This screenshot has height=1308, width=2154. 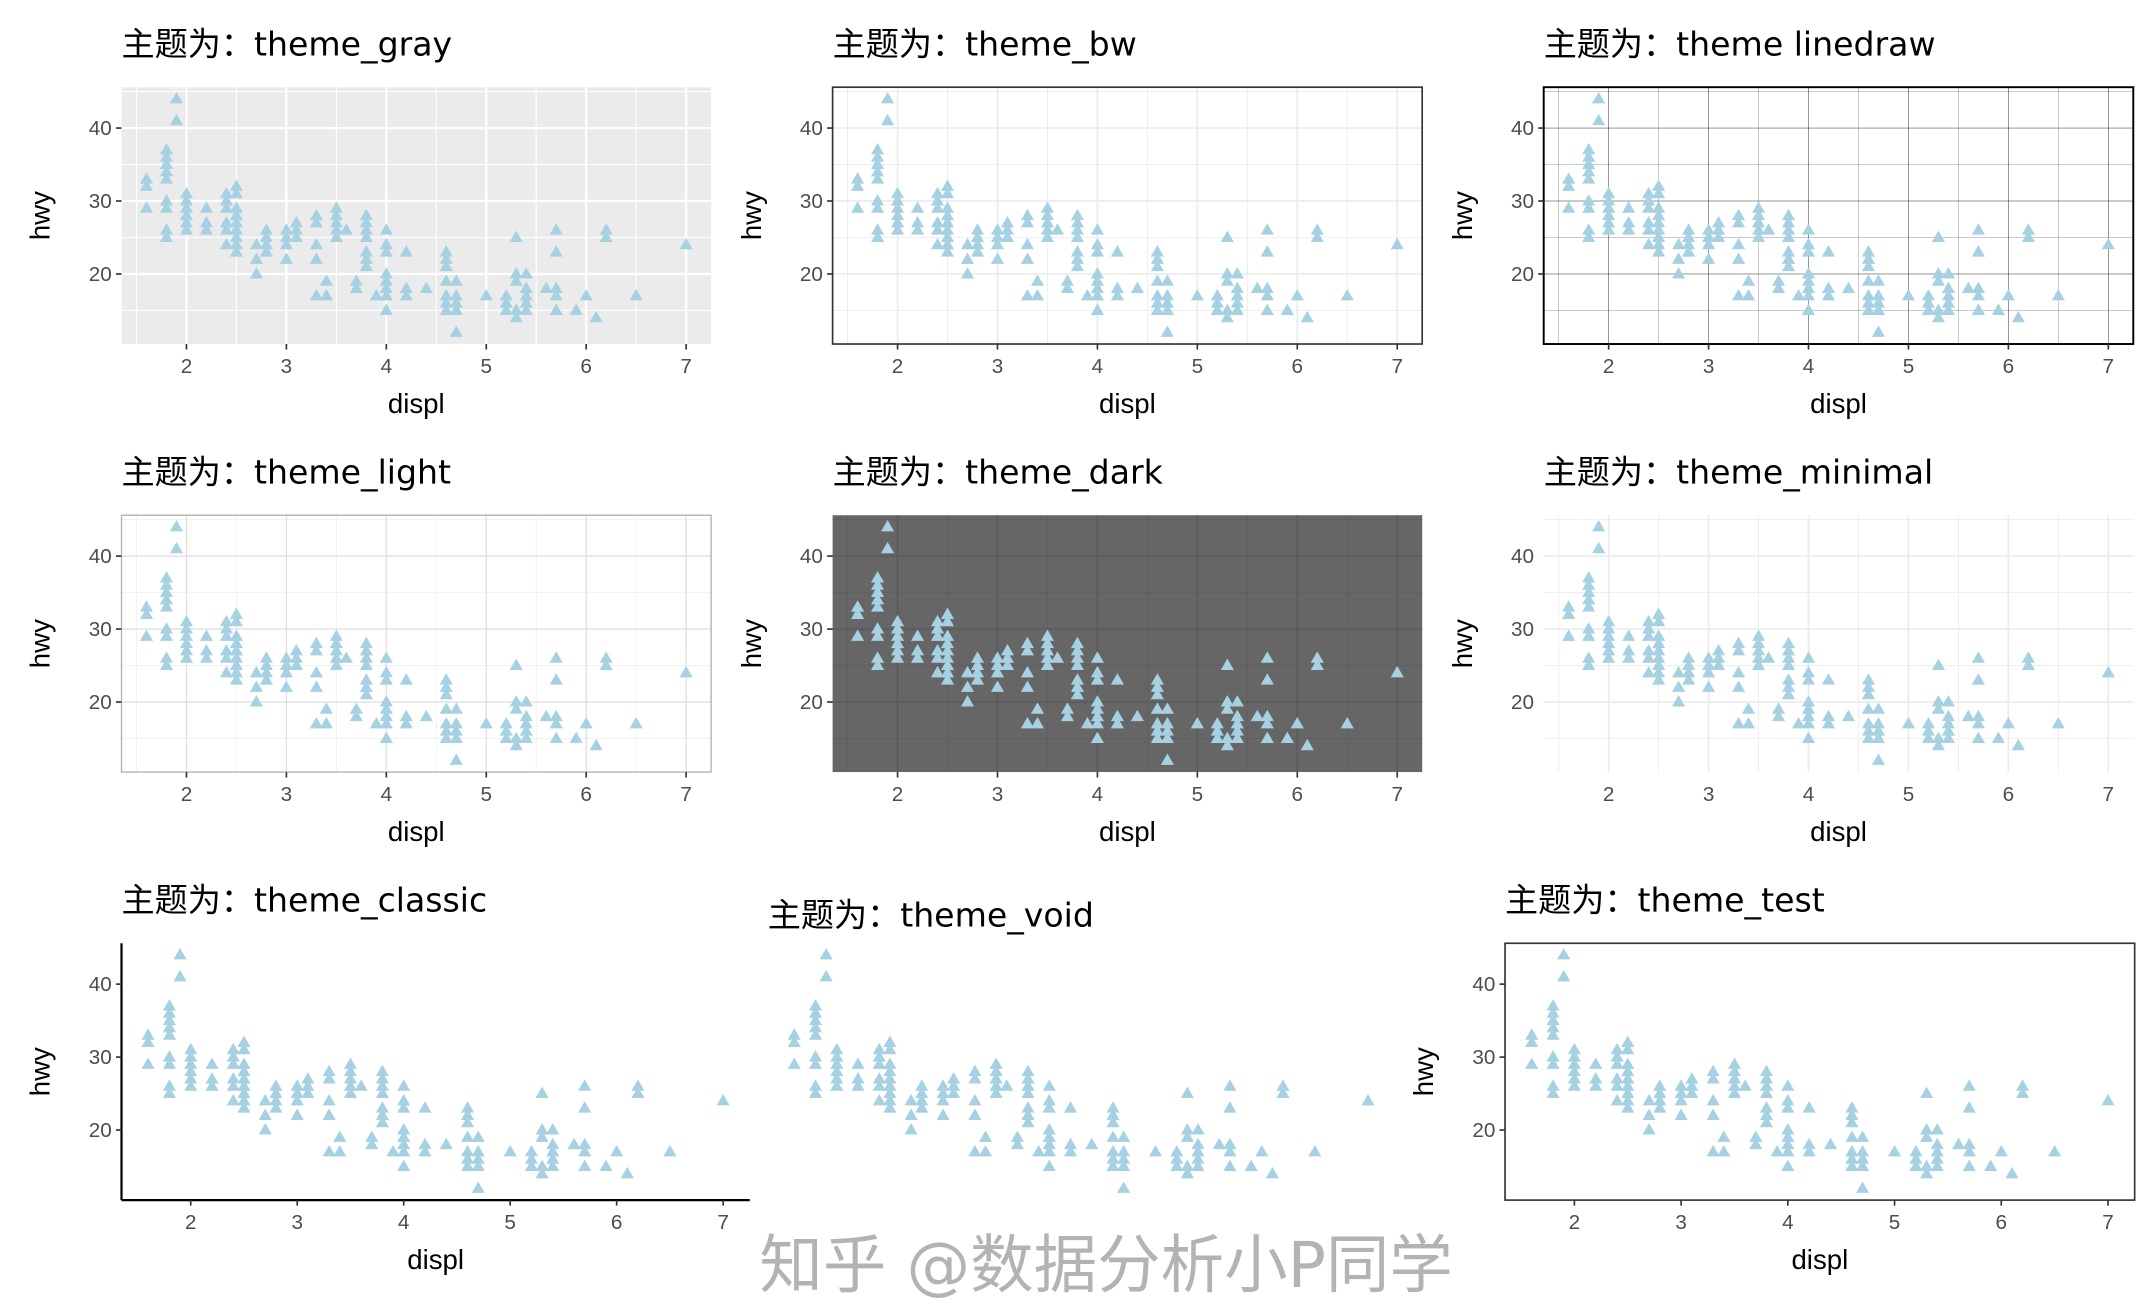 I want to click on y-axis-title: hwy, so click(x=40, y=215).